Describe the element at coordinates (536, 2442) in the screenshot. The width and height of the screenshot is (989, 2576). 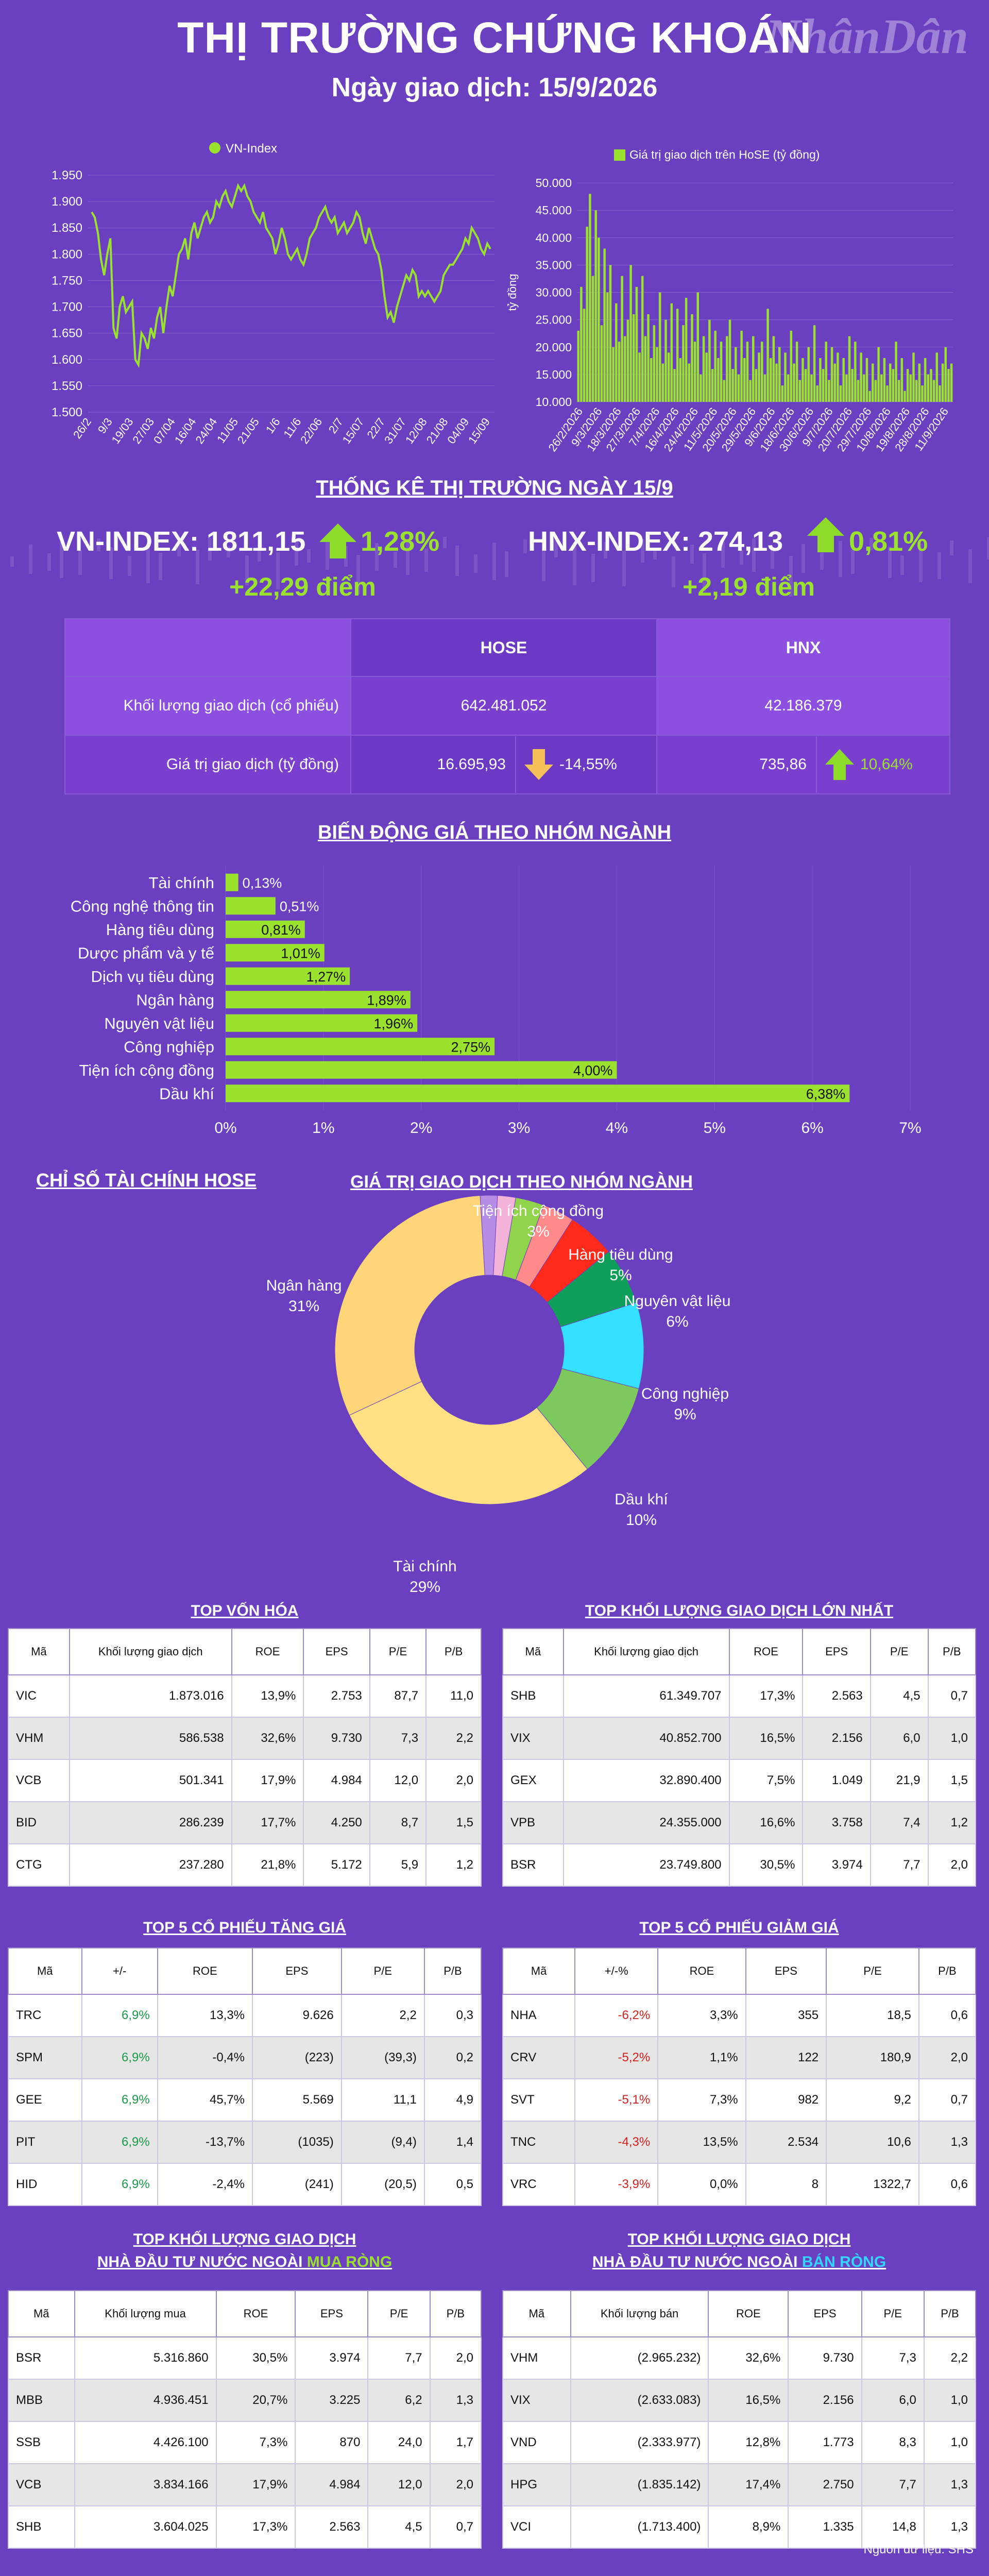
I see `table-cell: VND` at that location.